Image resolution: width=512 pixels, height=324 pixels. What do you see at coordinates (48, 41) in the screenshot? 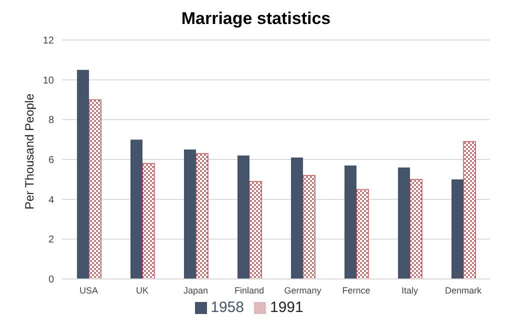
I see `y-tick-label: 12` at bounding box center [48, 41].